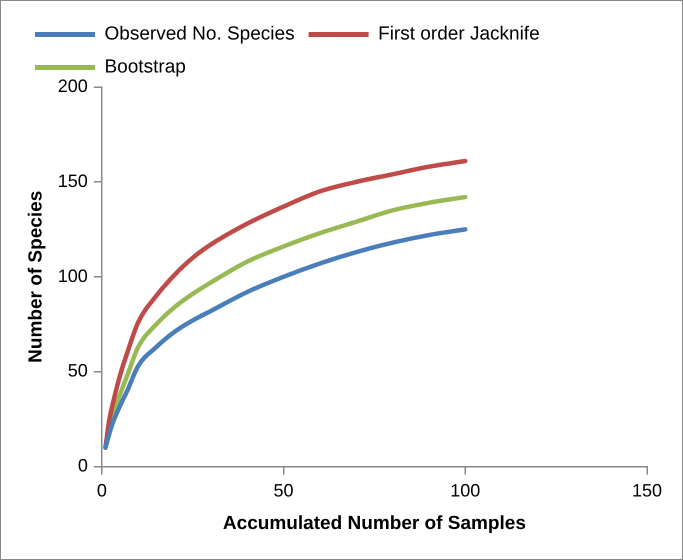  I want to click on y-tick-label: 0, so click(83, 466).